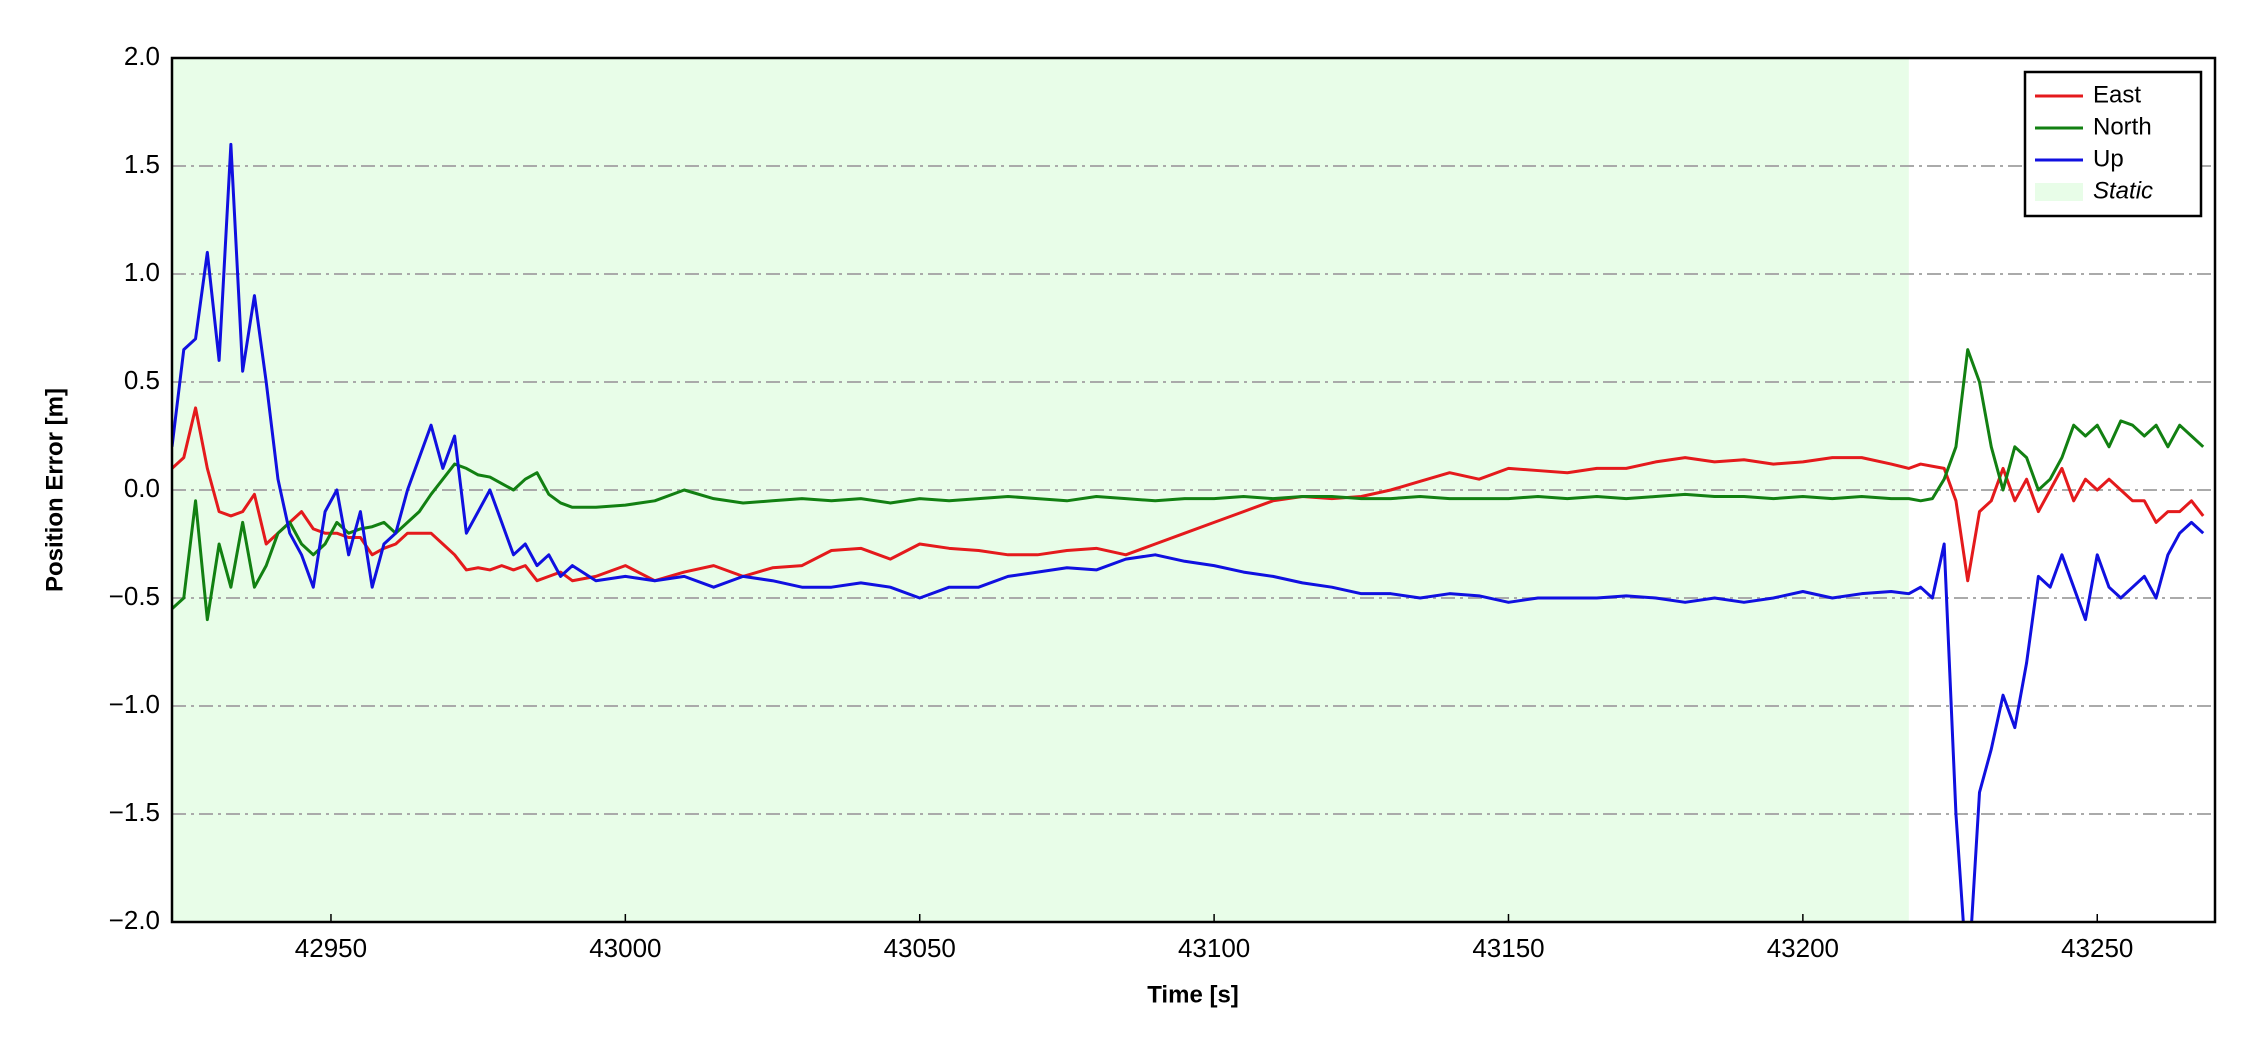 The height and width of the screenshot is (1050, 2250). Describe the element at coordinates (142, 488) in the screenshot. I see `y-tick-label: 0.0` at that location.